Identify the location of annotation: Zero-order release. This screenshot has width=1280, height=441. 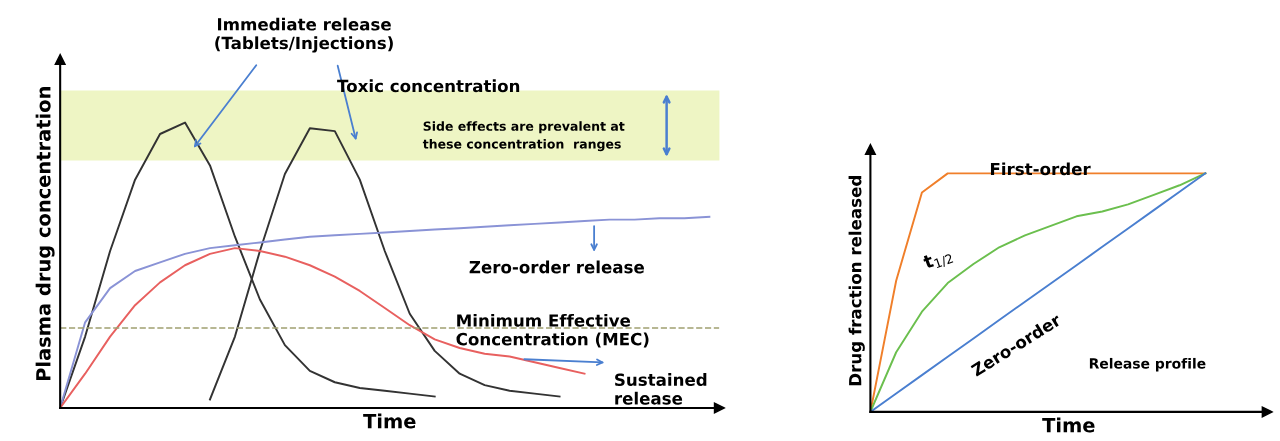
(556, 267).